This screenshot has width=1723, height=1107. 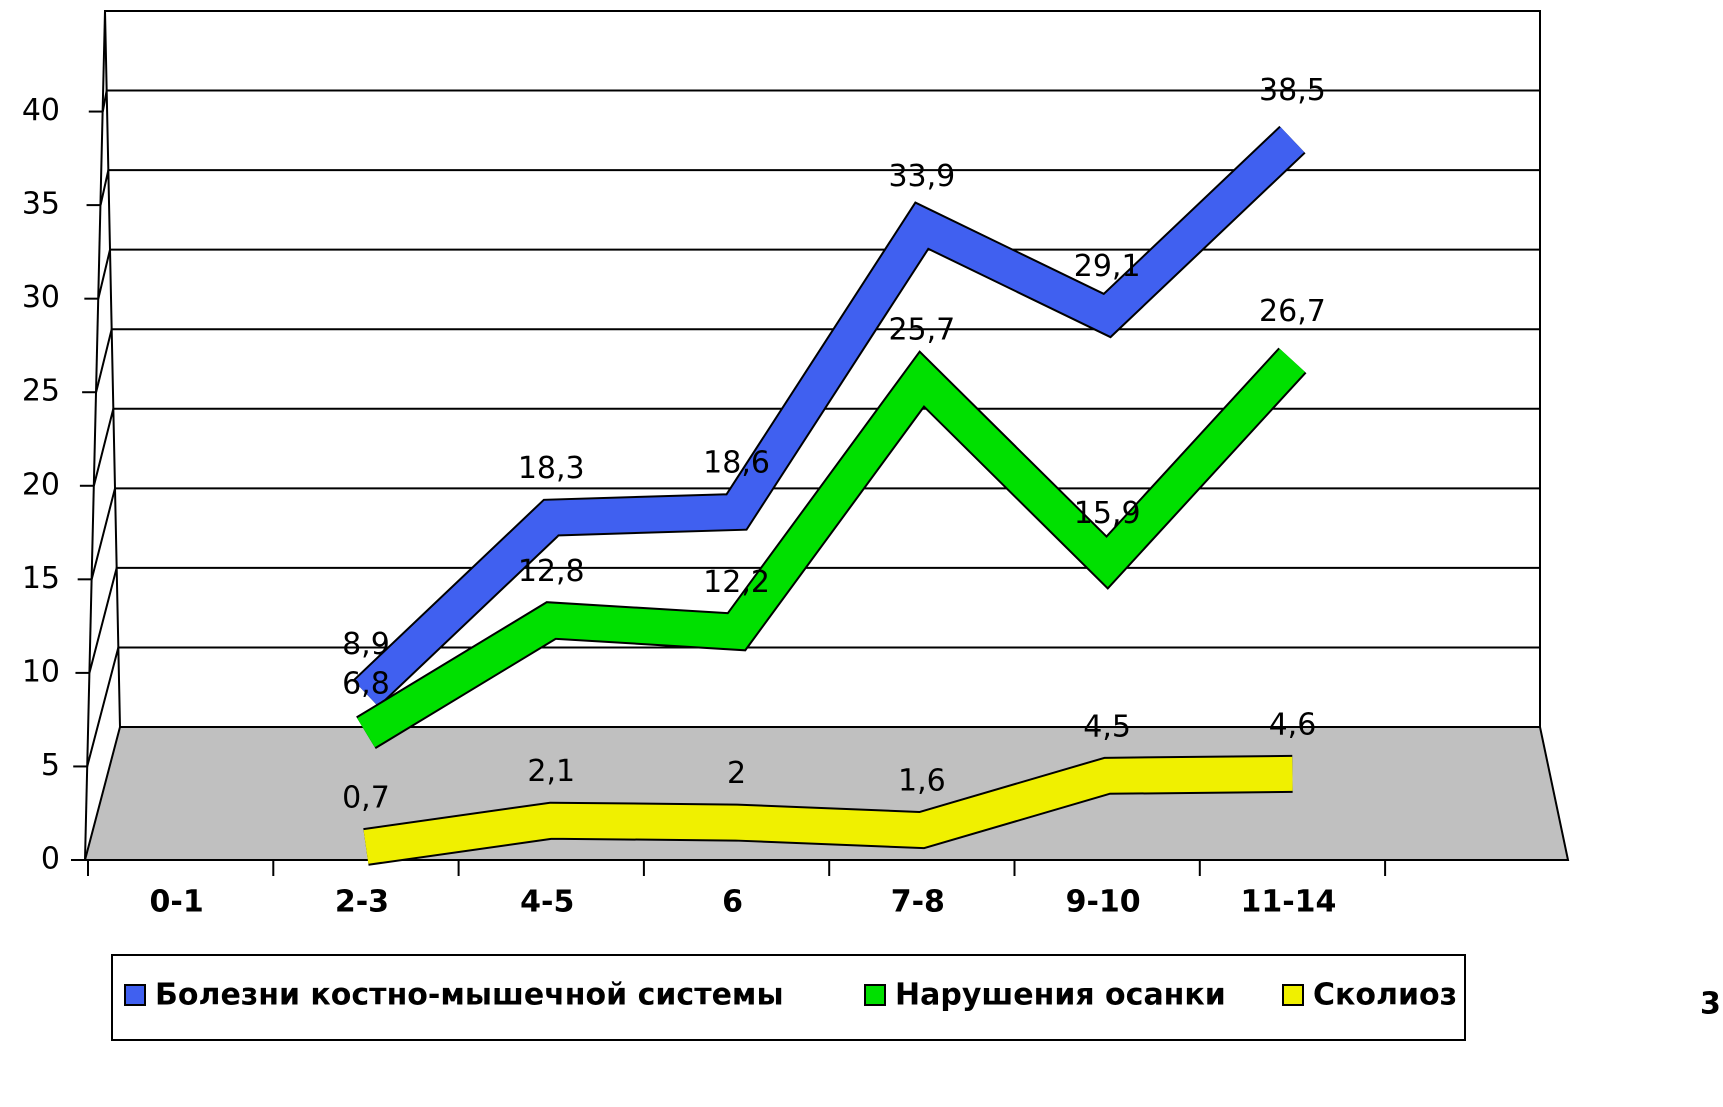 I want to click on y-tick-label: 0, so click(x=50, y=859).